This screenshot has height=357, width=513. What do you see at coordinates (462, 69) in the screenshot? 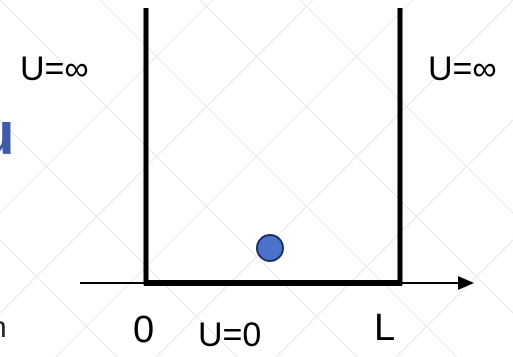
I see `potential-label-right: U=∞` at bounding box center [462, 69].